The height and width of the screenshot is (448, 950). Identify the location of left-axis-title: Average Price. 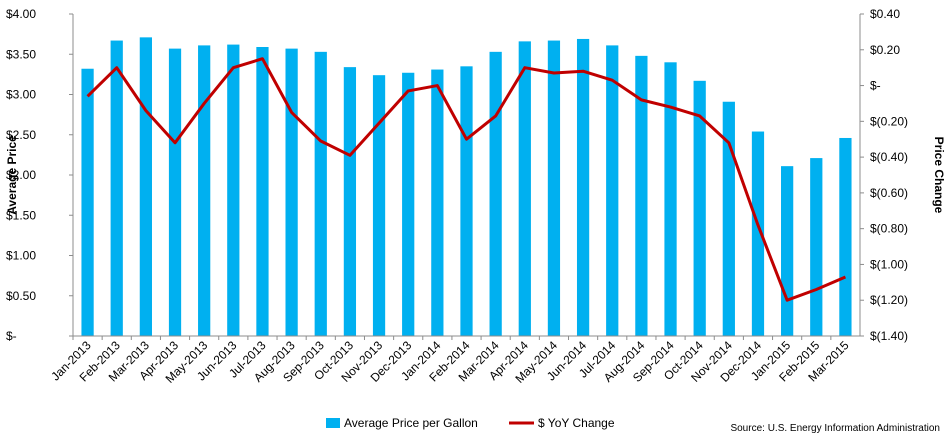
(12, 175).